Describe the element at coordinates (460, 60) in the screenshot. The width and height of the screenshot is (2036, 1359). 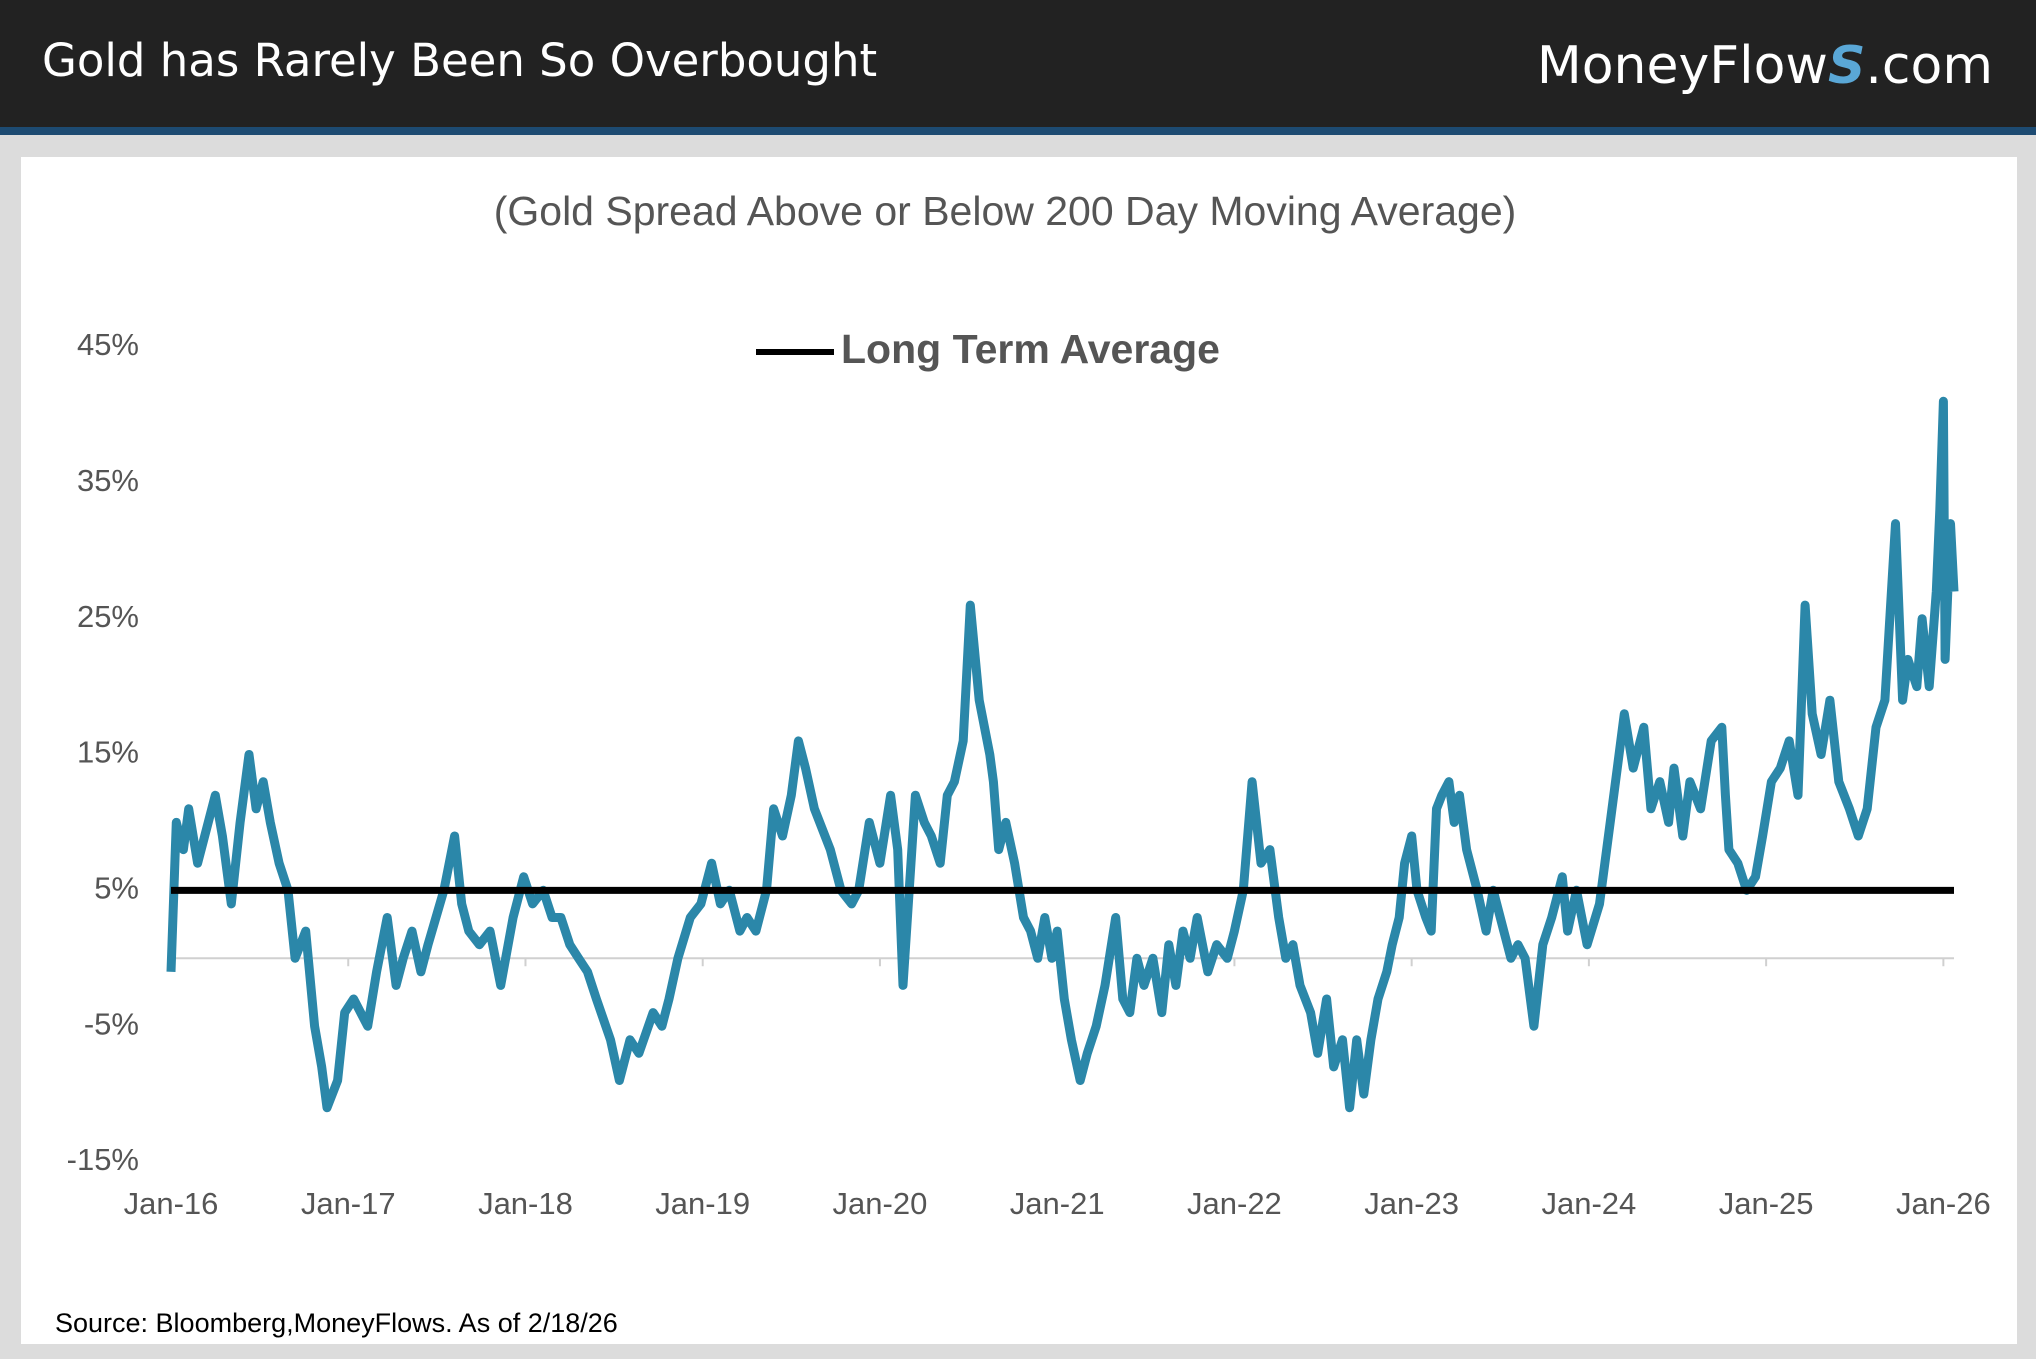
I see `header-title: Gold has Rarely Been So Overbought` at that location.